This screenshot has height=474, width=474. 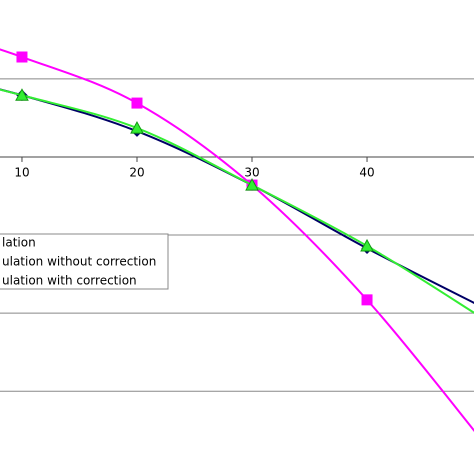 I want to click on legend-label: lation, so click(x=19, y=243).